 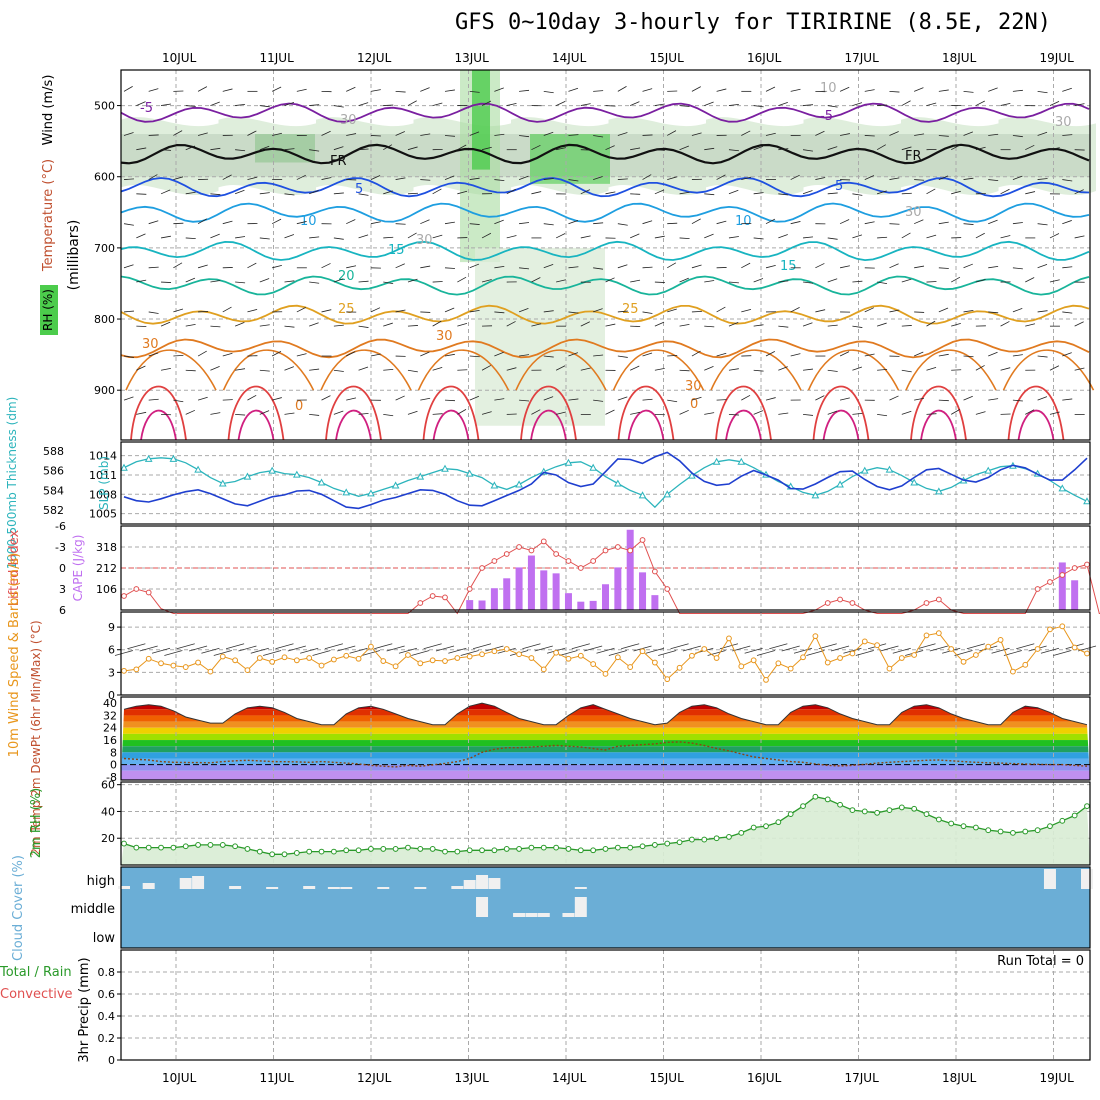 I want to click on ylabel-rh2m: 2m RH (%), so click(x=36, y=823).